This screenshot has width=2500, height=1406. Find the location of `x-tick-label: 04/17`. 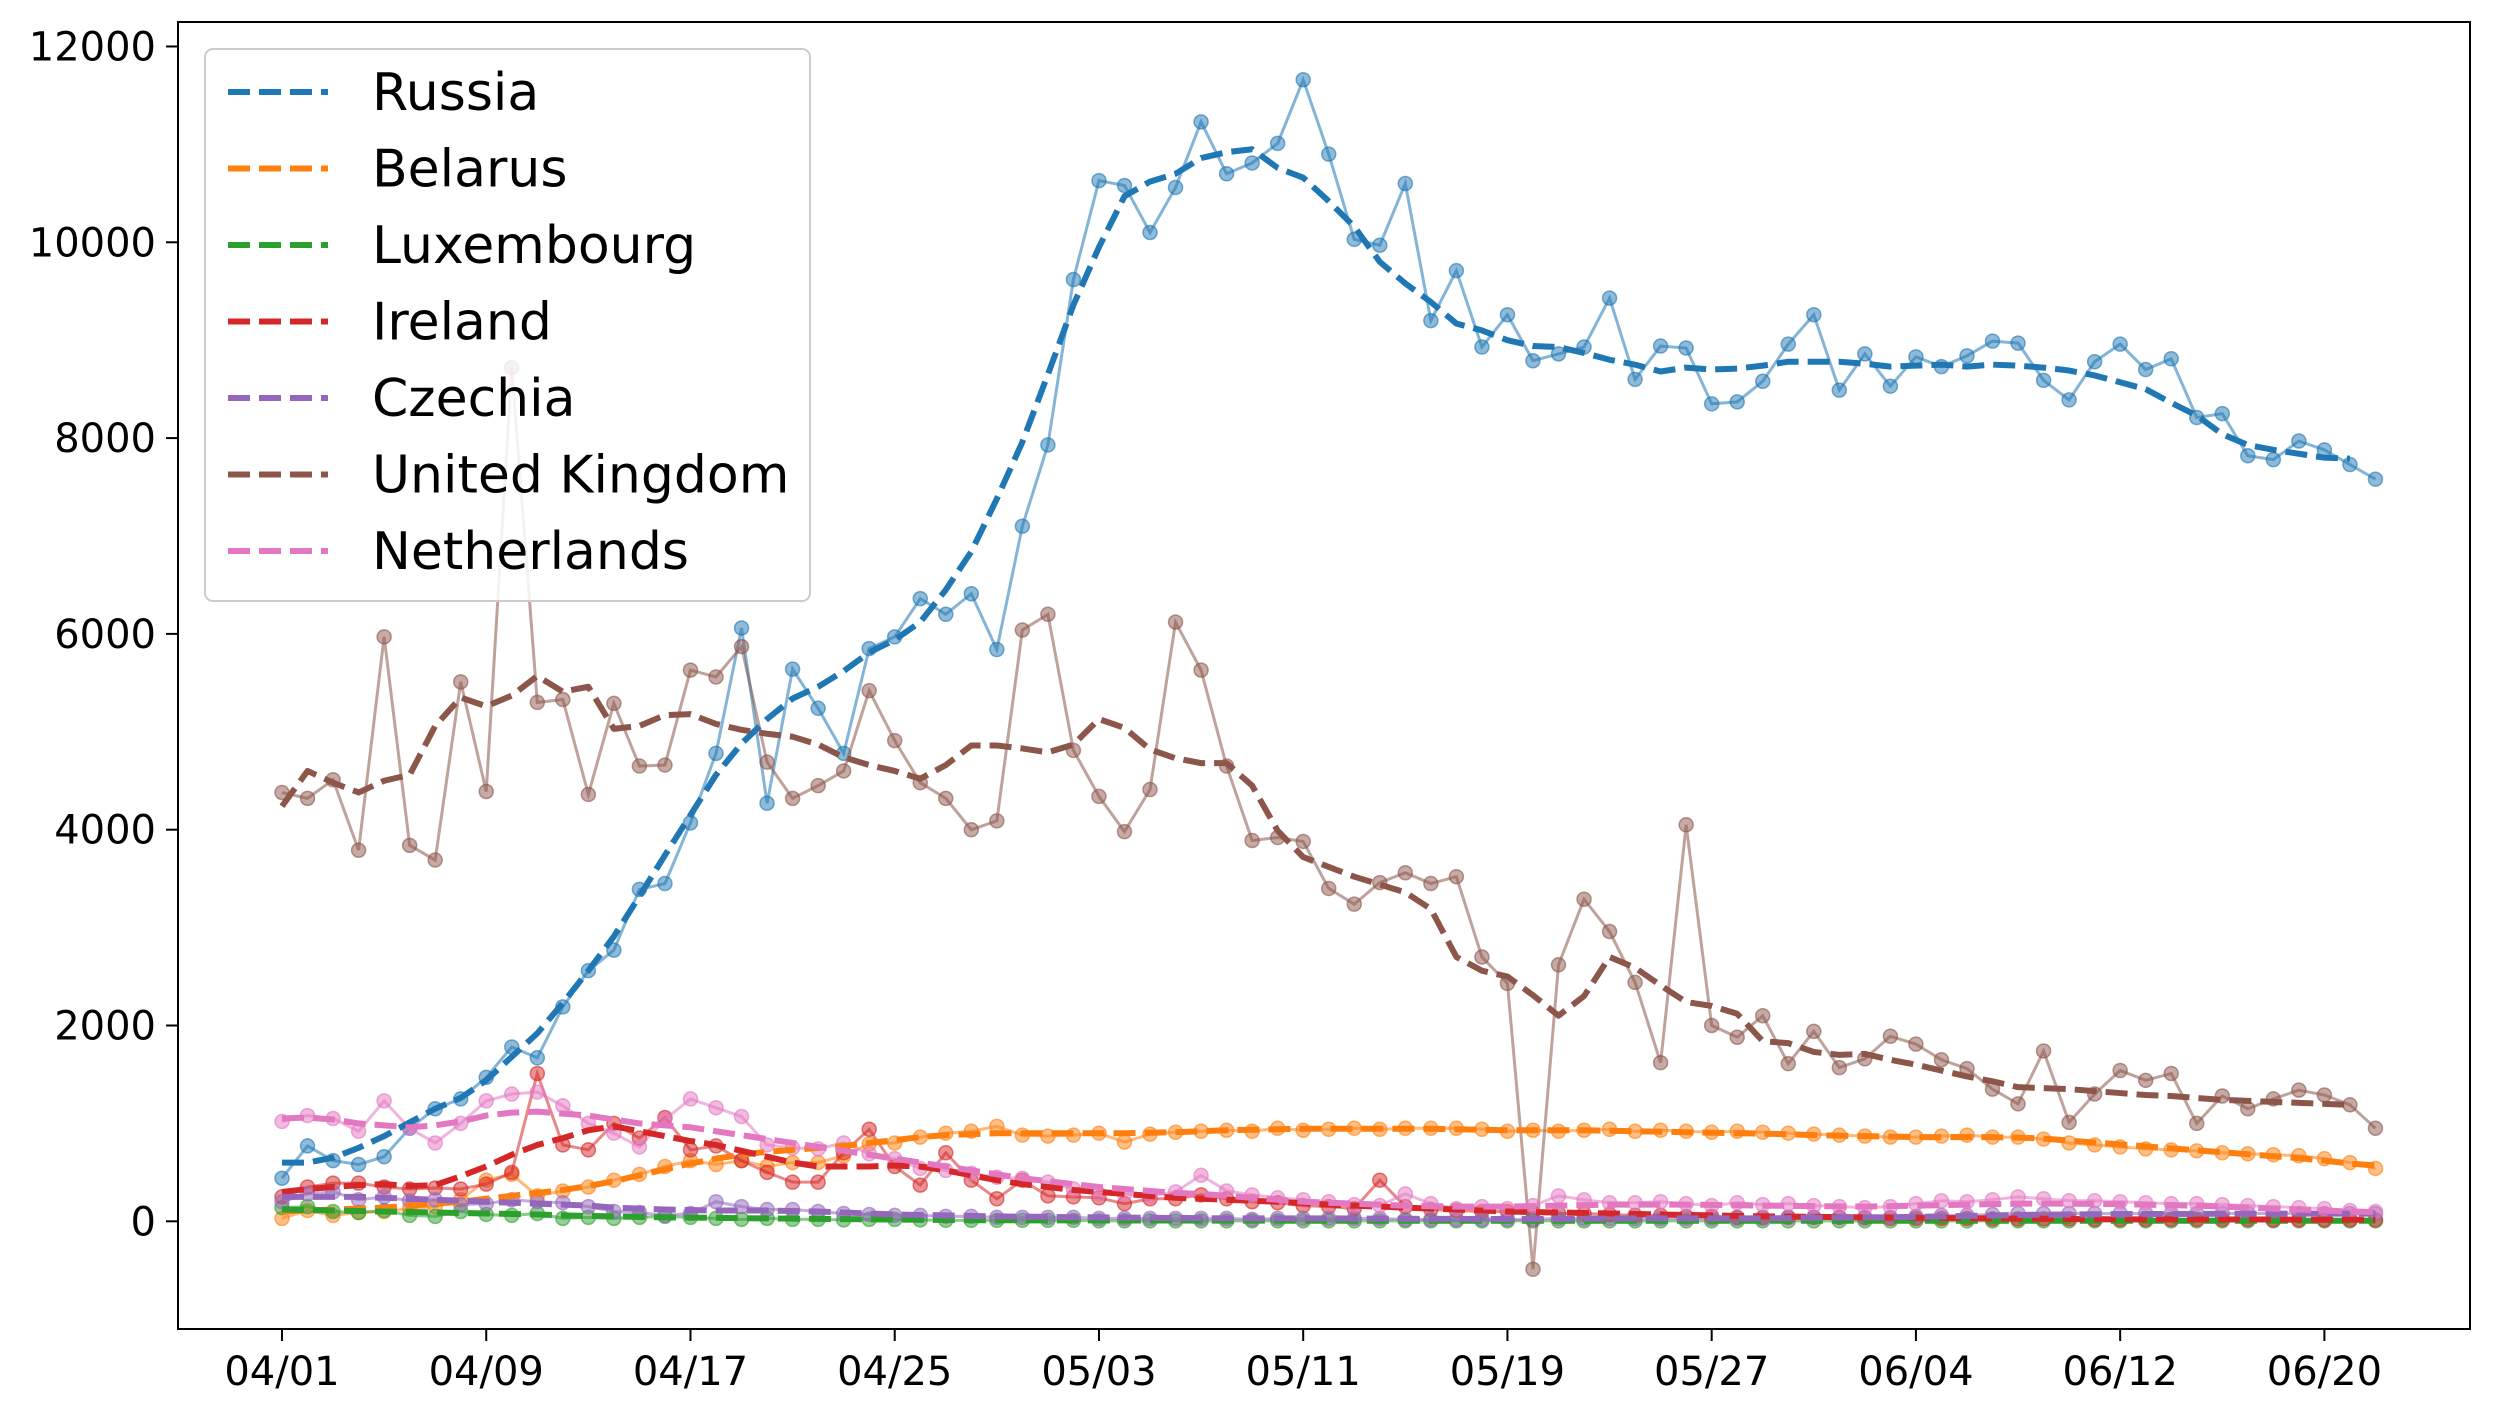

x-tick-label: 04/17 is located at coordinates (690, 1372).